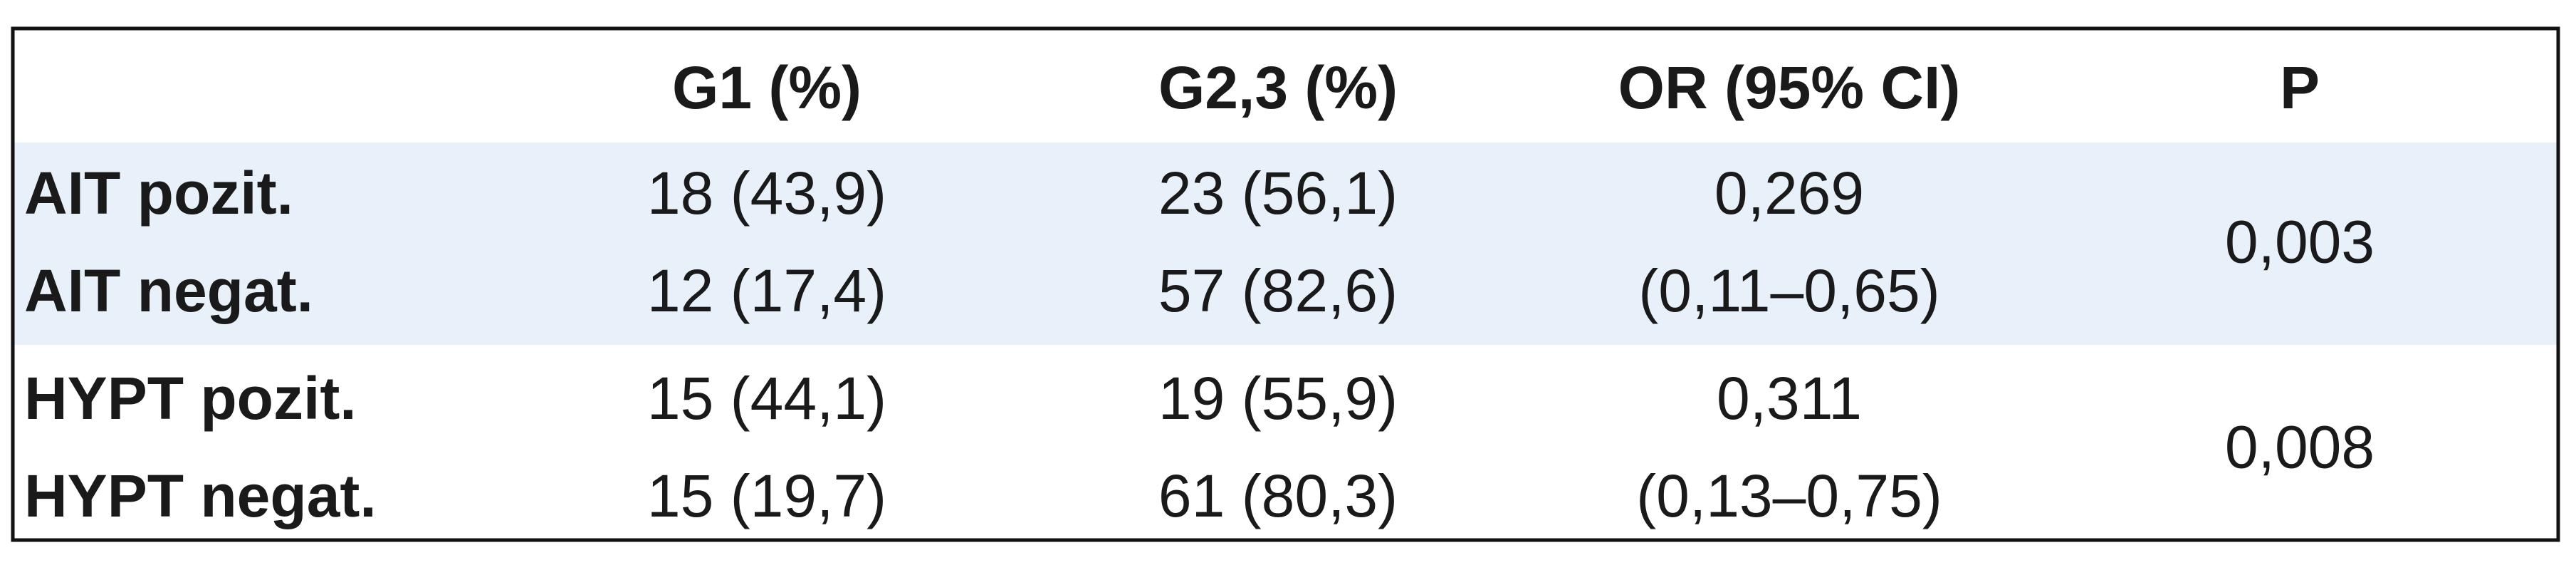 The width and height of the screenshot is (2576, 570). Describe the element at coordinates (1789, 398) in the screenshot. I see `odds-ratio: 0,311` at that location.